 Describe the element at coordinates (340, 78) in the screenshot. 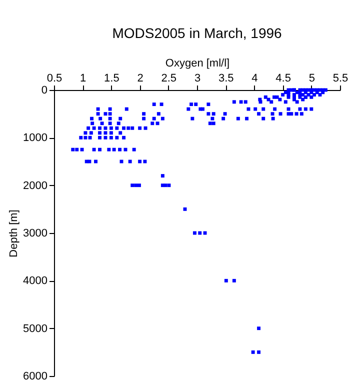

I see `x-tick-label: 5.5` at that location.